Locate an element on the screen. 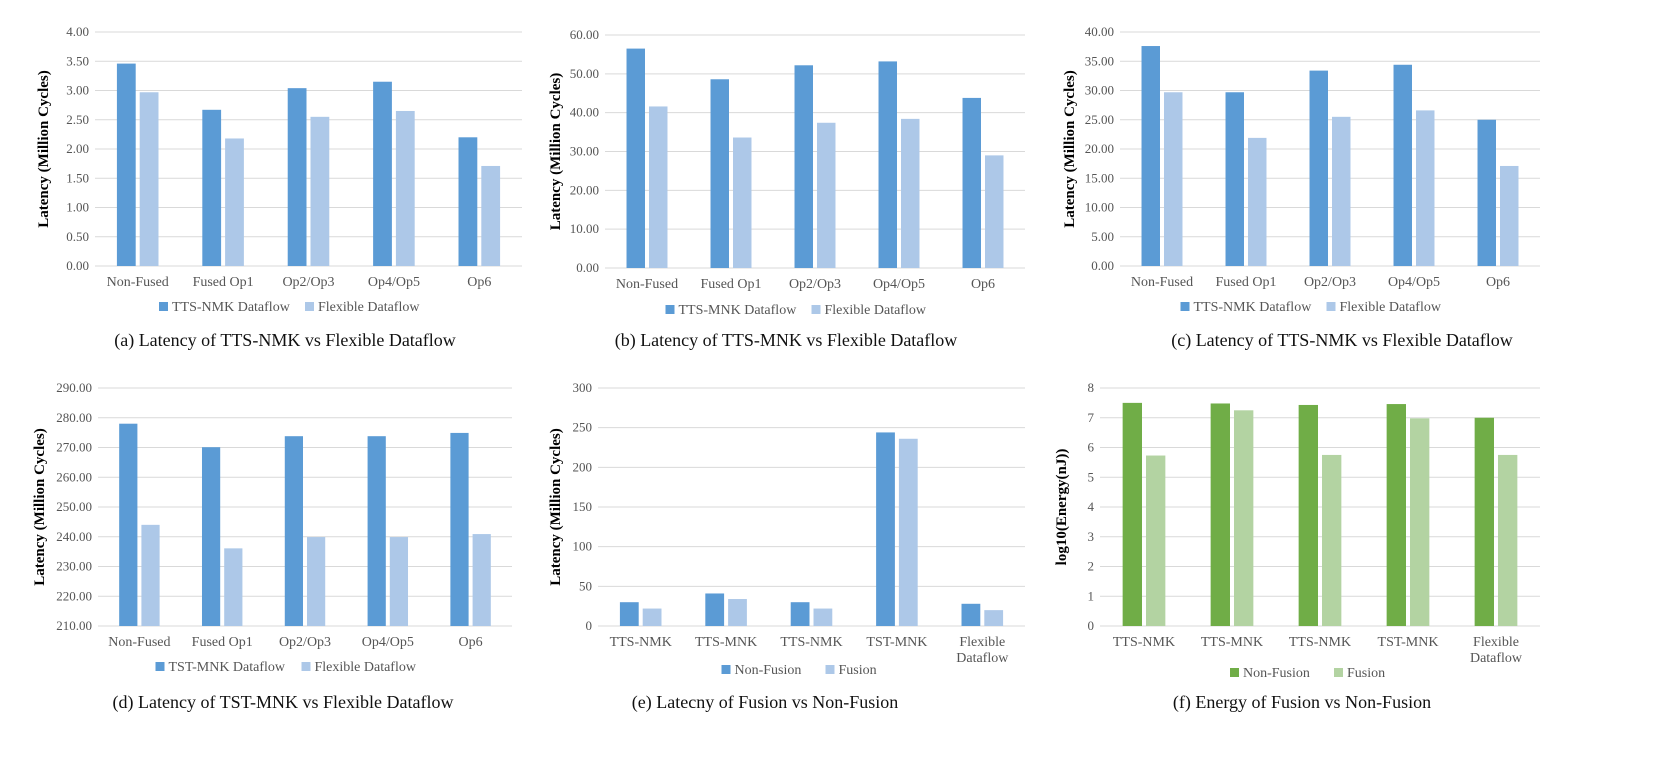 Image resolution: width=1660 pixels, height=770 pixels. y-tick-label: 5.00 is located at coordinates (1102, 236).